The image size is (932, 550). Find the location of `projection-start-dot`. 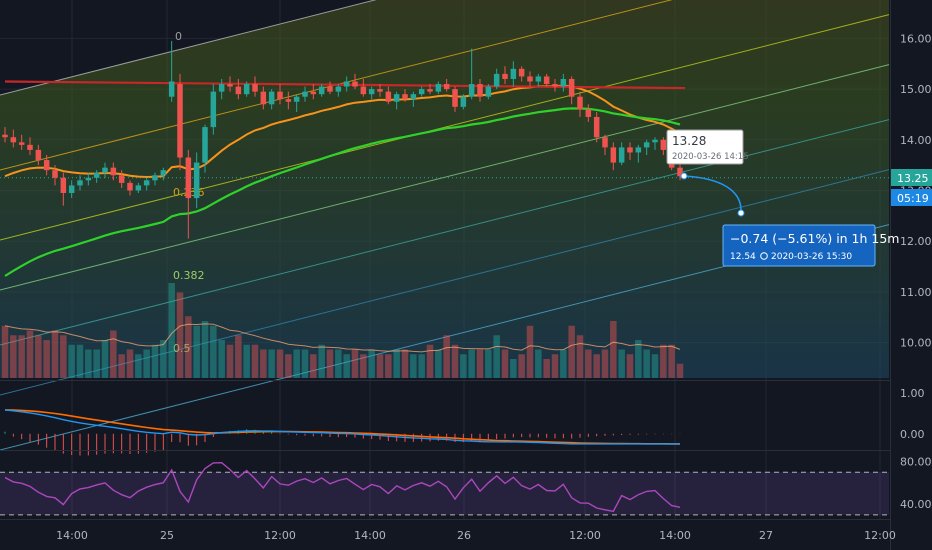

projection-start-dot is located at coordinates (684, 176).